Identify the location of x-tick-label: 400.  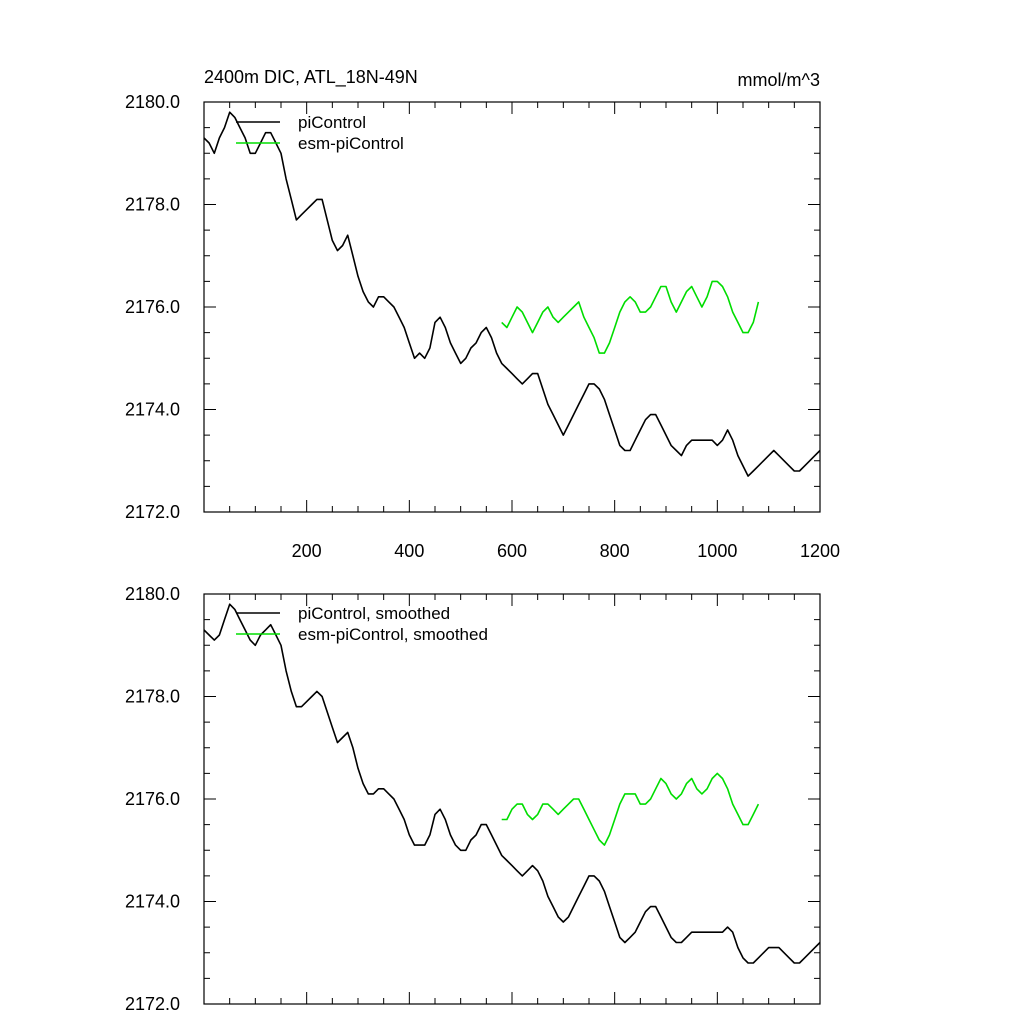
(409, 551).